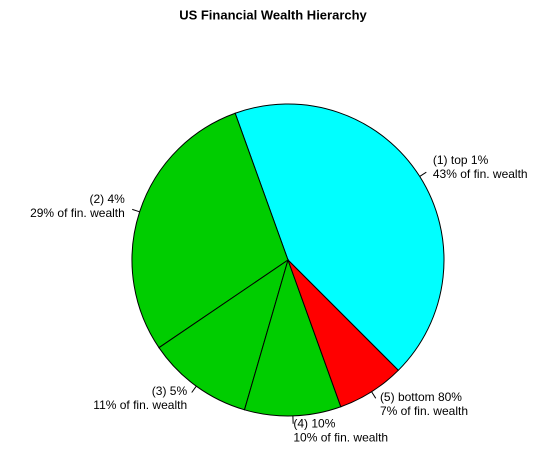  Describe the element at coordinates (140, 405) in the screenshot. I see `slice-value-label: 11% of fin. wealth` at that location.